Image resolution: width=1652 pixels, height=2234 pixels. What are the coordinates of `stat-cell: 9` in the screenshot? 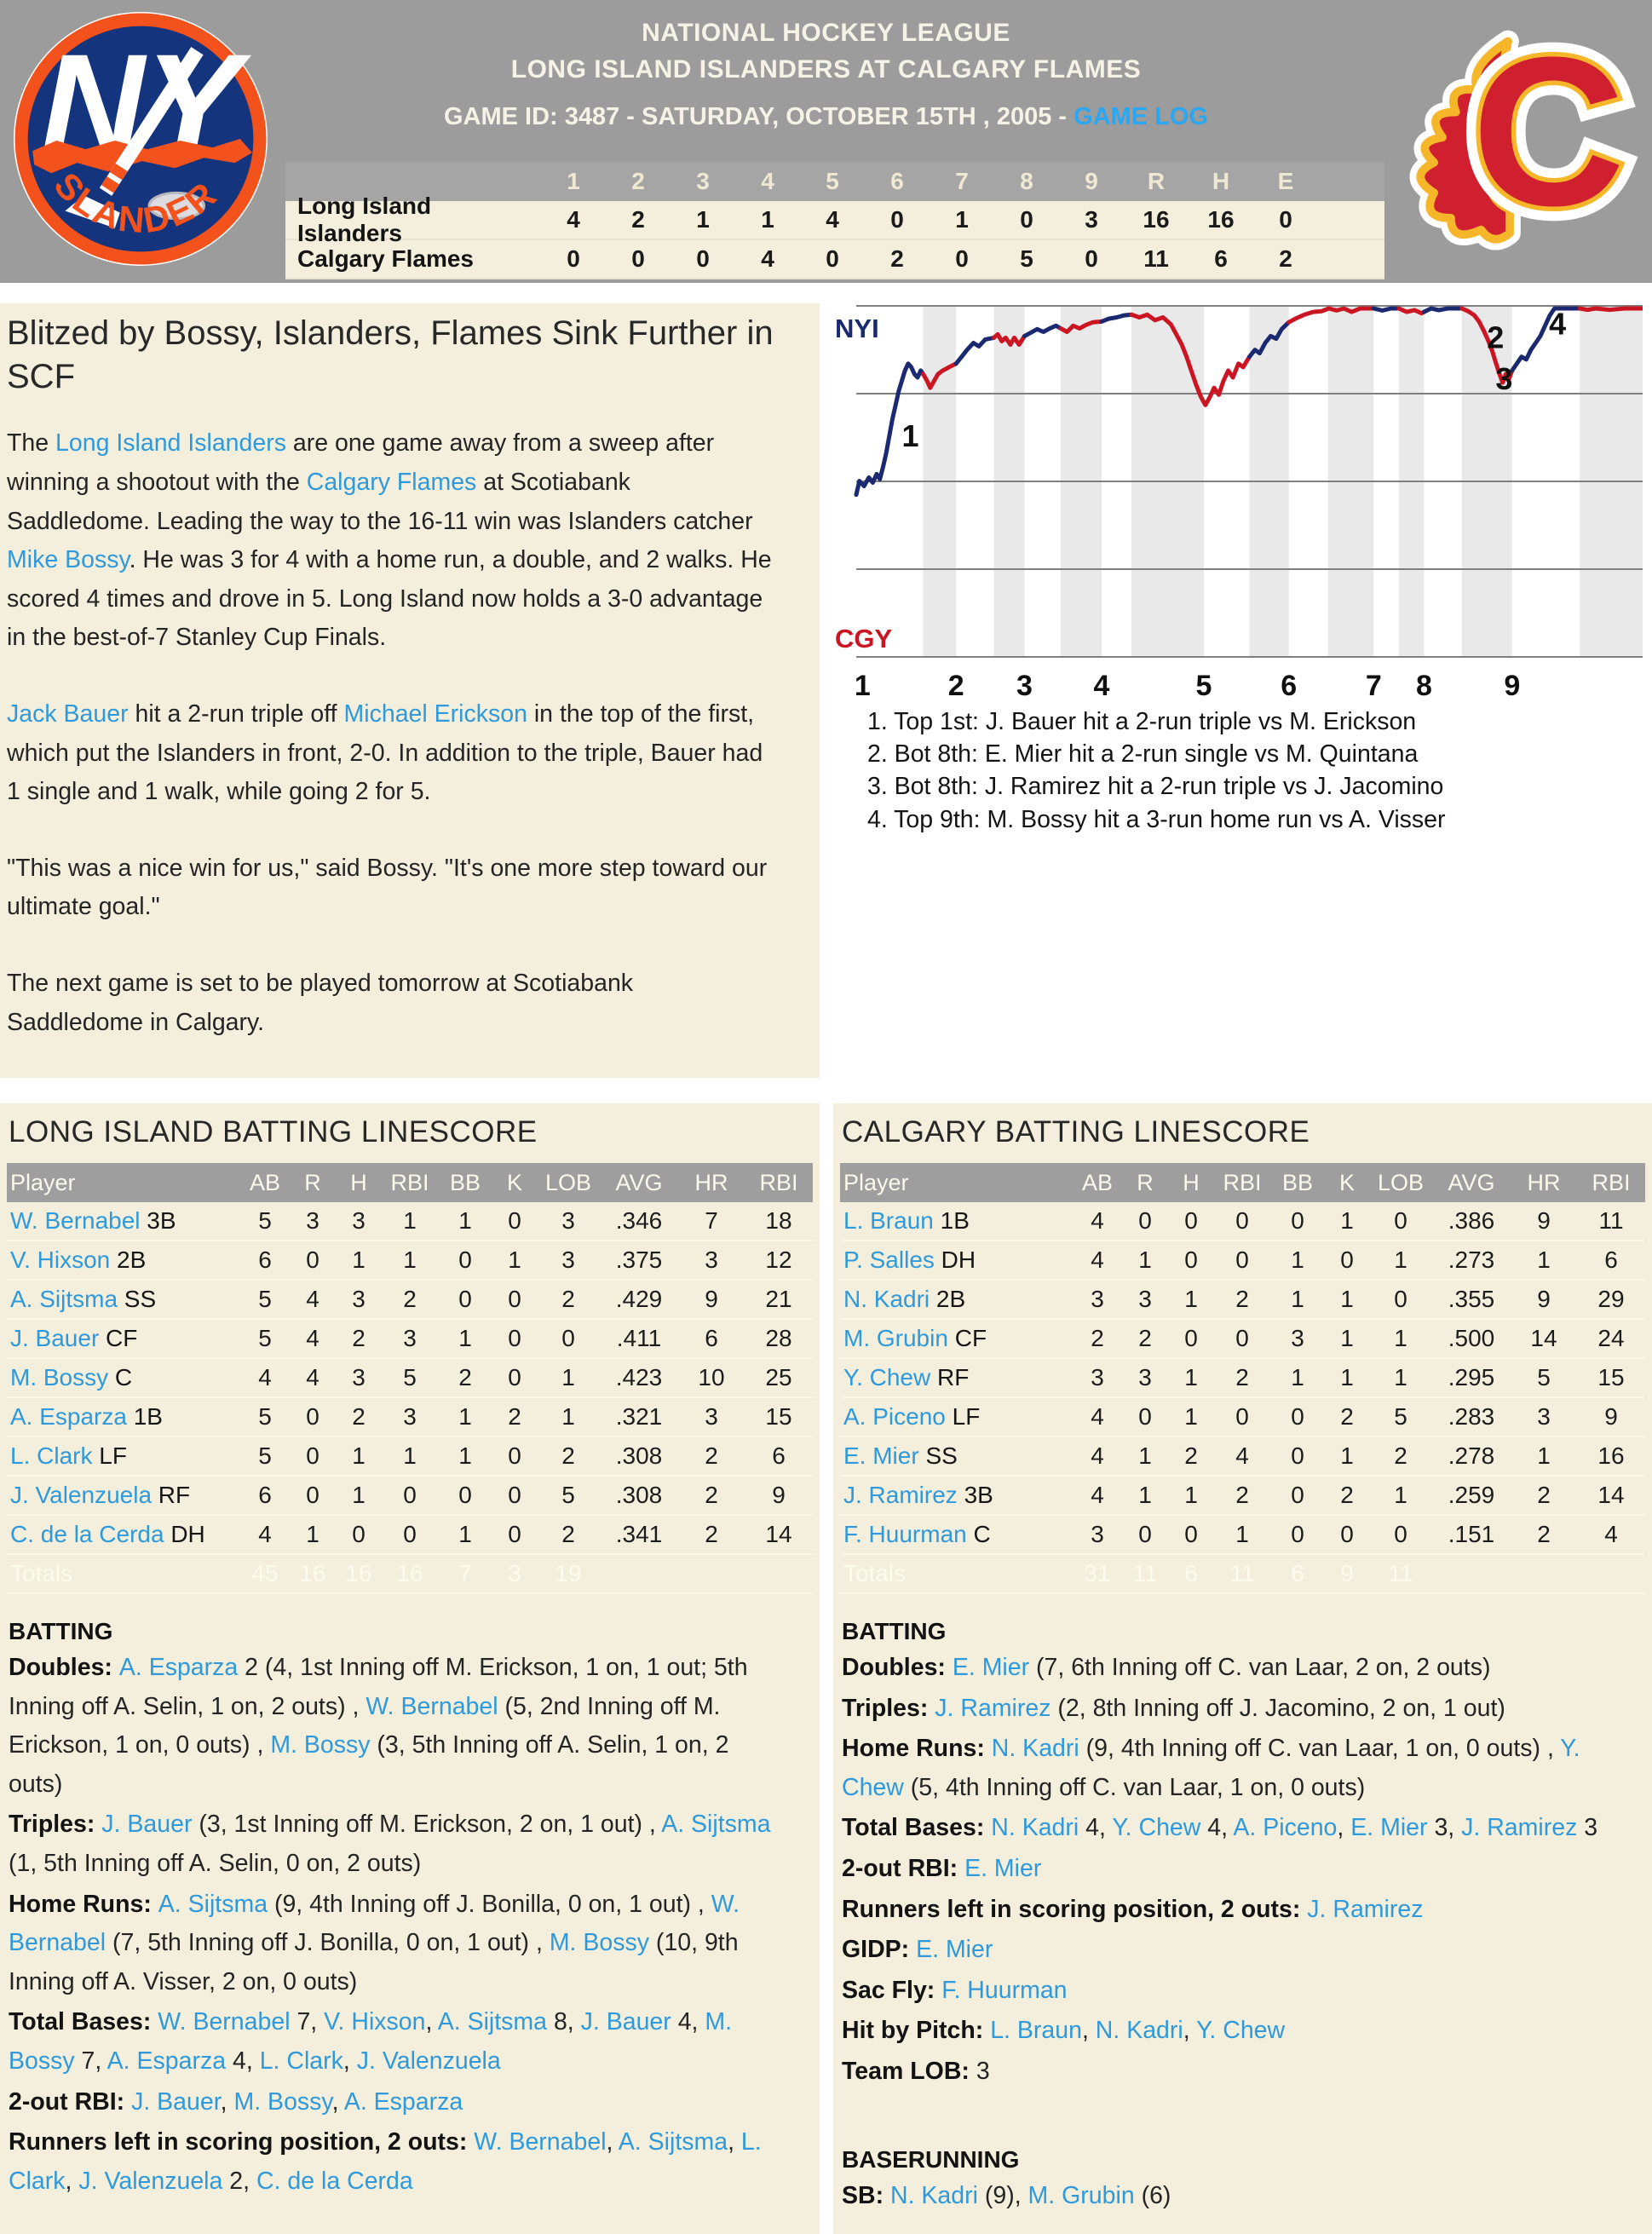 It's located at (1611, 1417).